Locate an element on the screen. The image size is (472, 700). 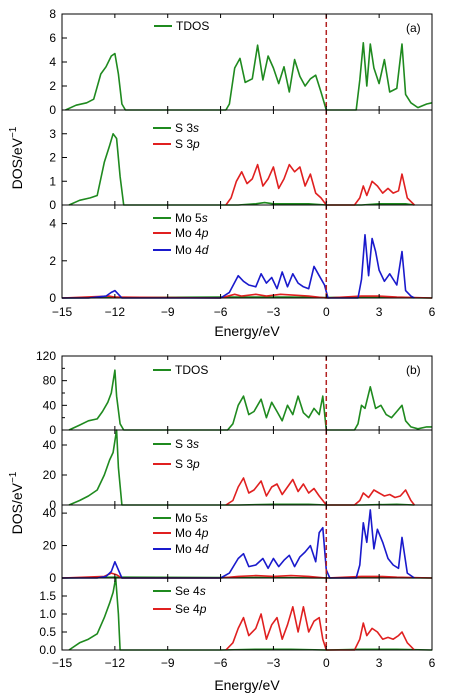
y-tick-label-0-1-0: 0 is located at coordinates (52, 205).